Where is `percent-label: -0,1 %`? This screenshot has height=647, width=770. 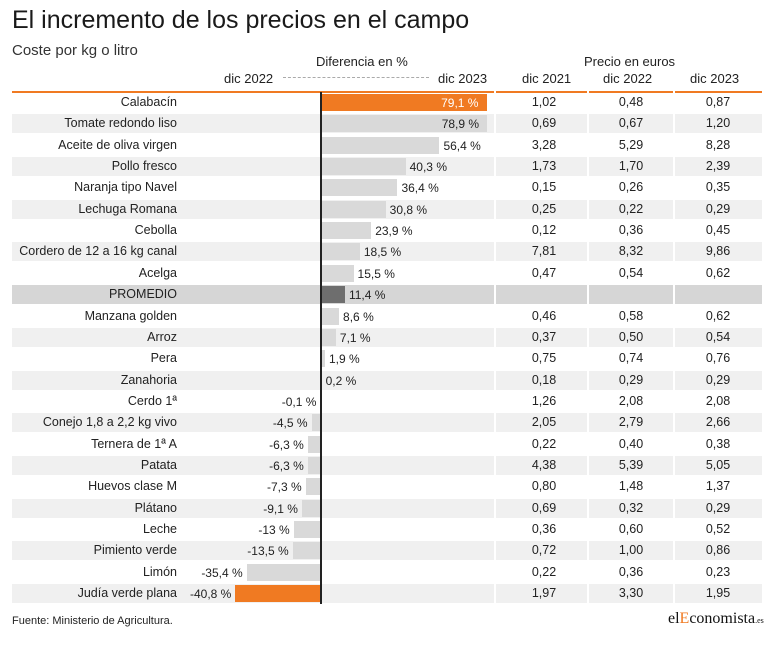
percent-label: -0,1 % is located at coordinates (299, 401).